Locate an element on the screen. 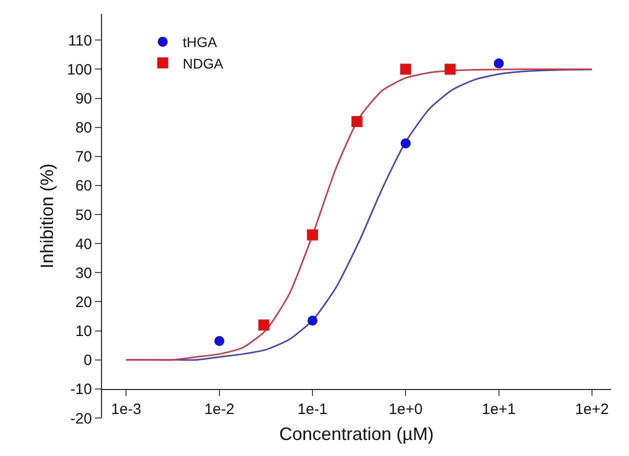 The image size is (629, 456). y-tick-label: 110 is located at coordinates (80, 41).